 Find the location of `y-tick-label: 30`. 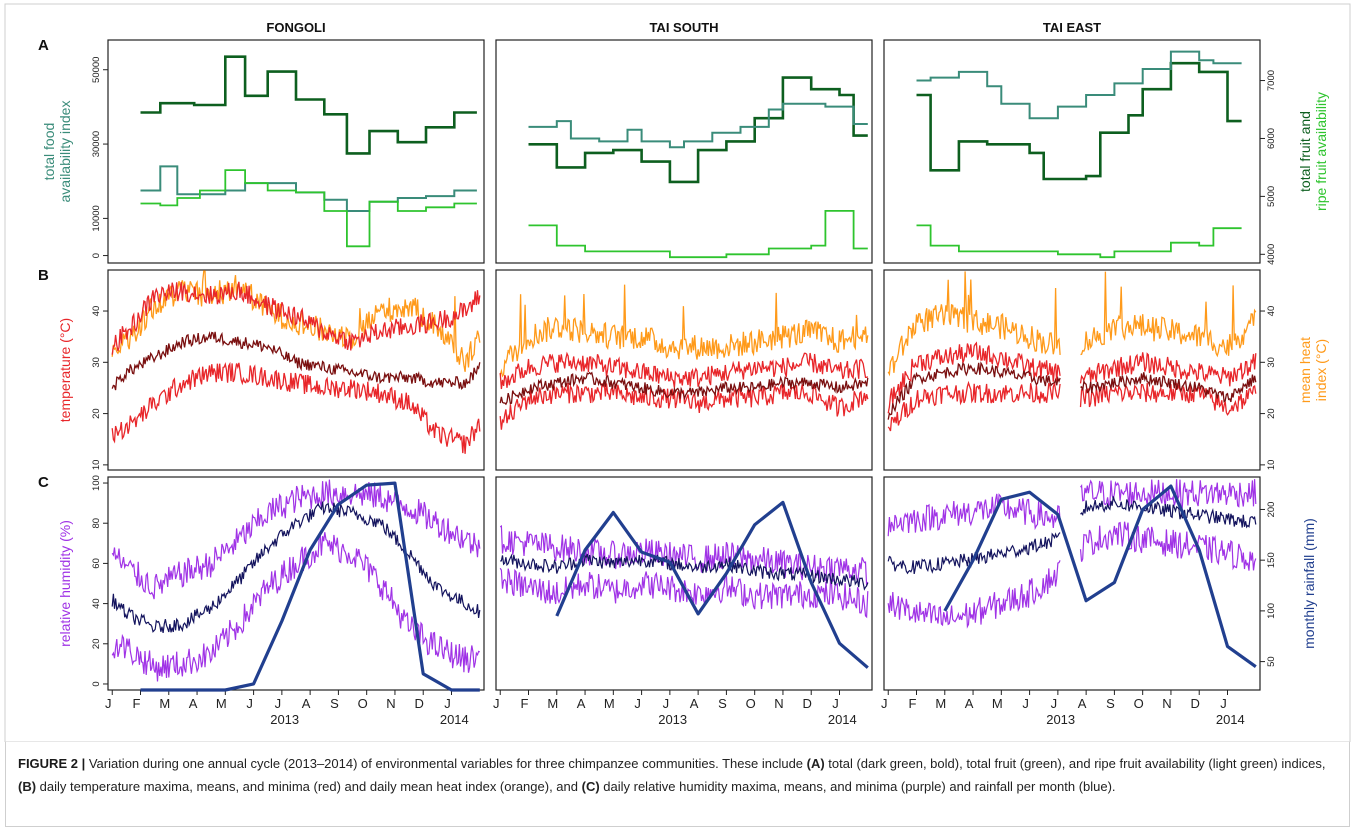

y-tick-label: 30 is located at coordinates (96, 362).